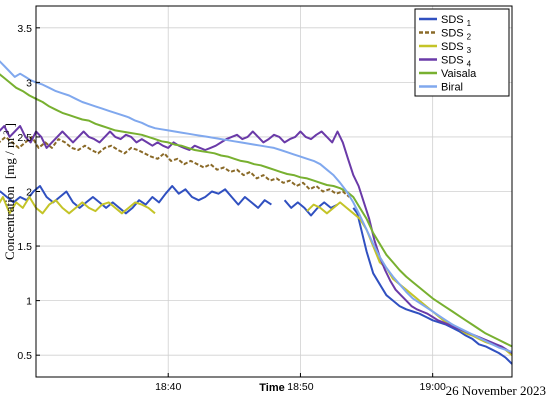 Image resolution: width=550 pixels, height=400 pixels. What do you see at coordinates (29, 193) in the screenshot?
I see `y-tick-label: 2` at bounding box center [29, 193].